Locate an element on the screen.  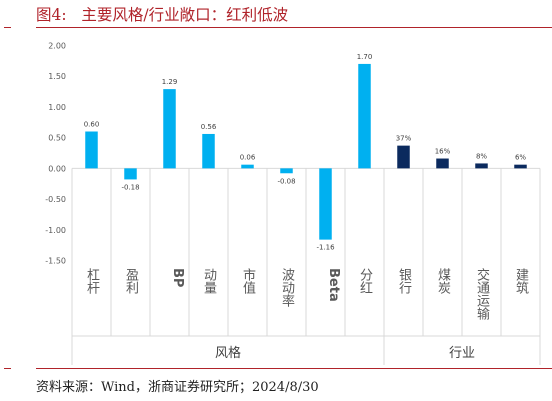
x-tick-label: 杠杆 is located at coordinates (92, 280).